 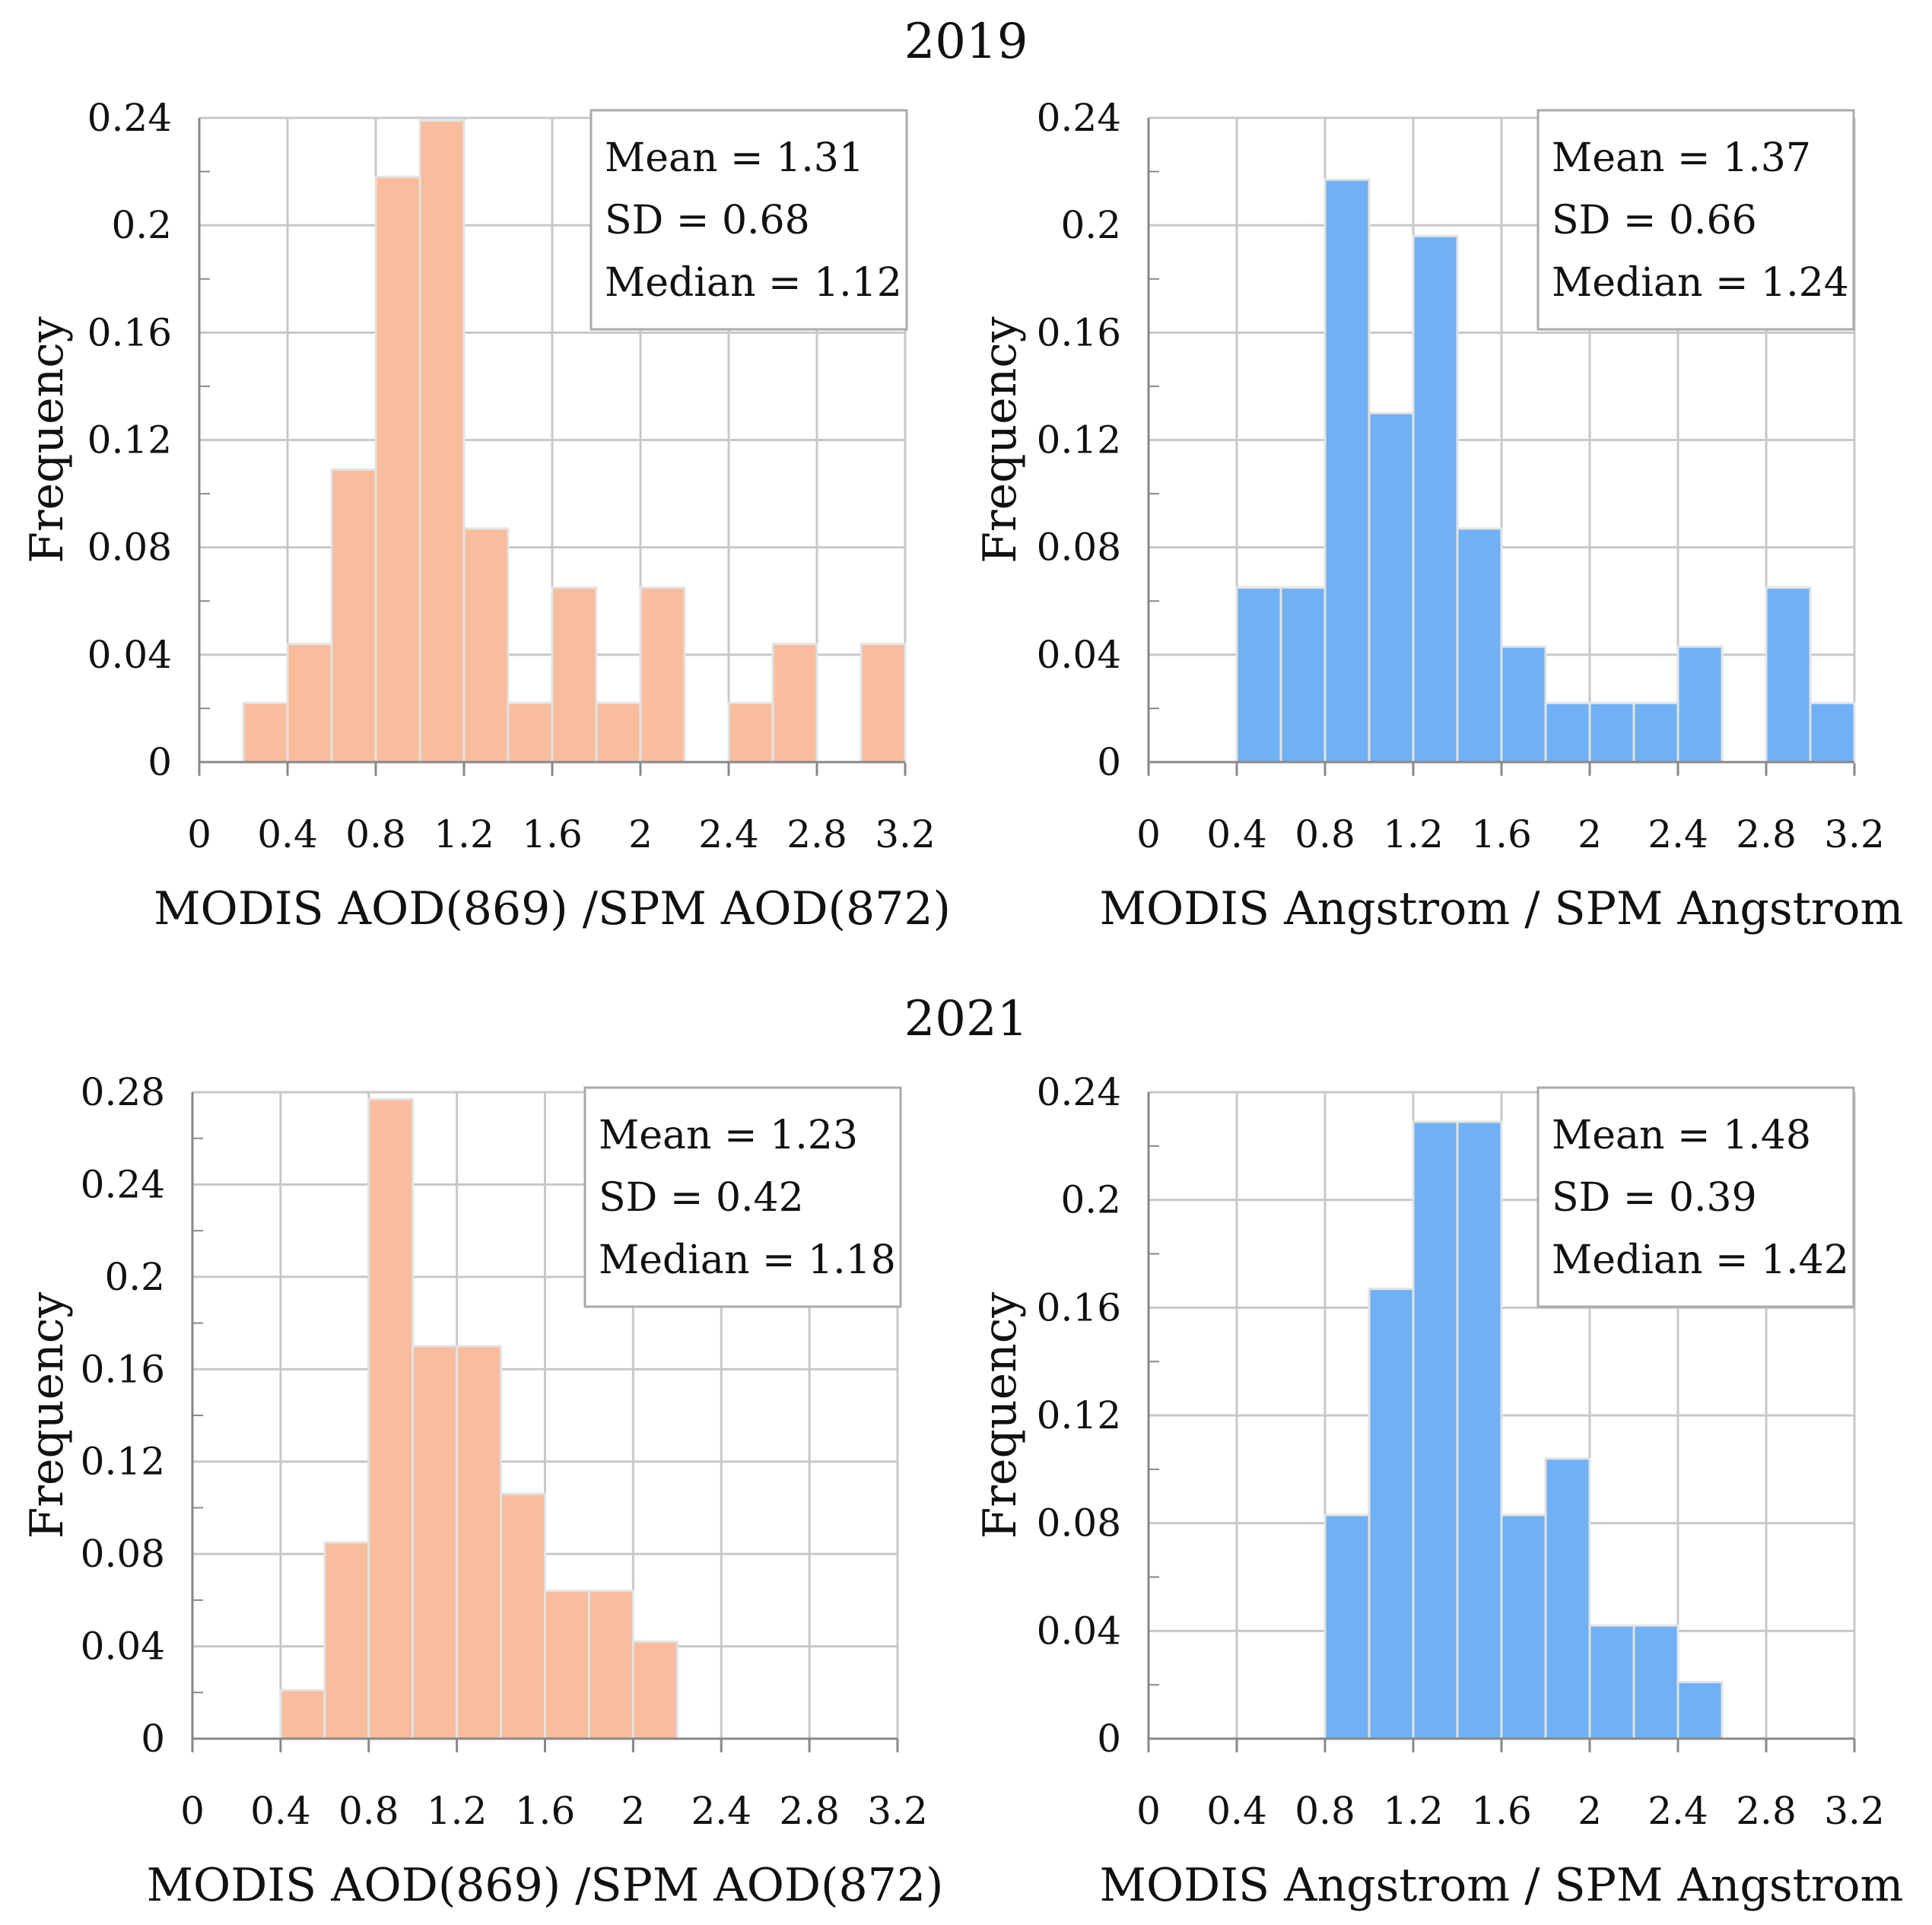 I want to click on year-title-2019: 2019, so click(x=966, y=42).